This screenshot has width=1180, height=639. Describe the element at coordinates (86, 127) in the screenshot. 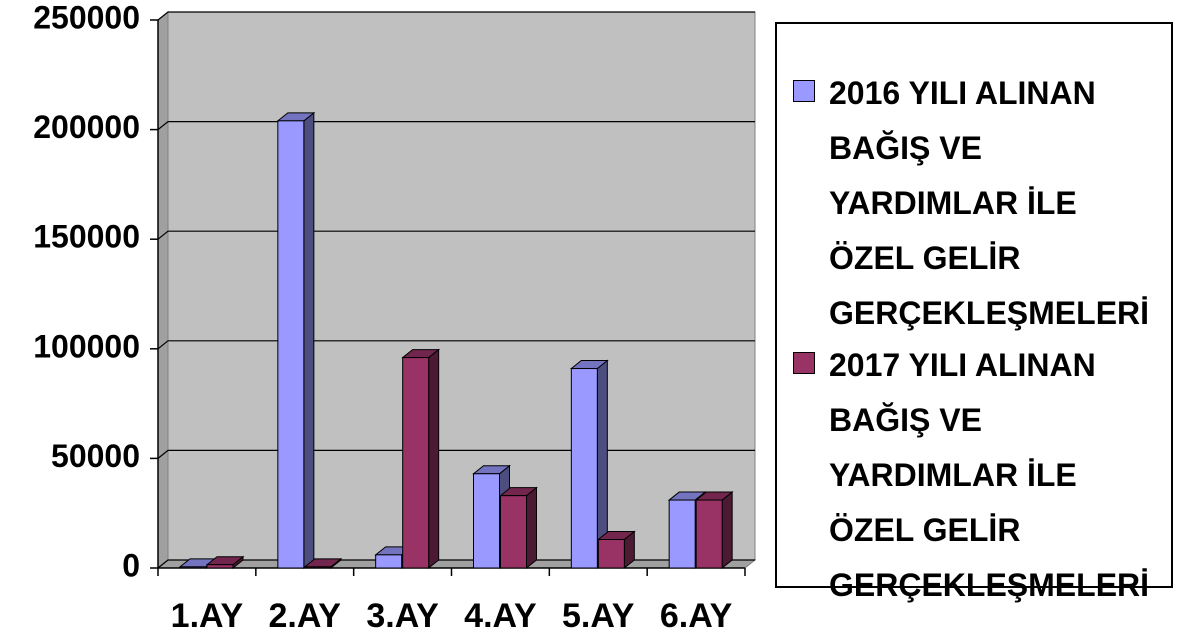

I see `y-tick-label: 200000` at that location.